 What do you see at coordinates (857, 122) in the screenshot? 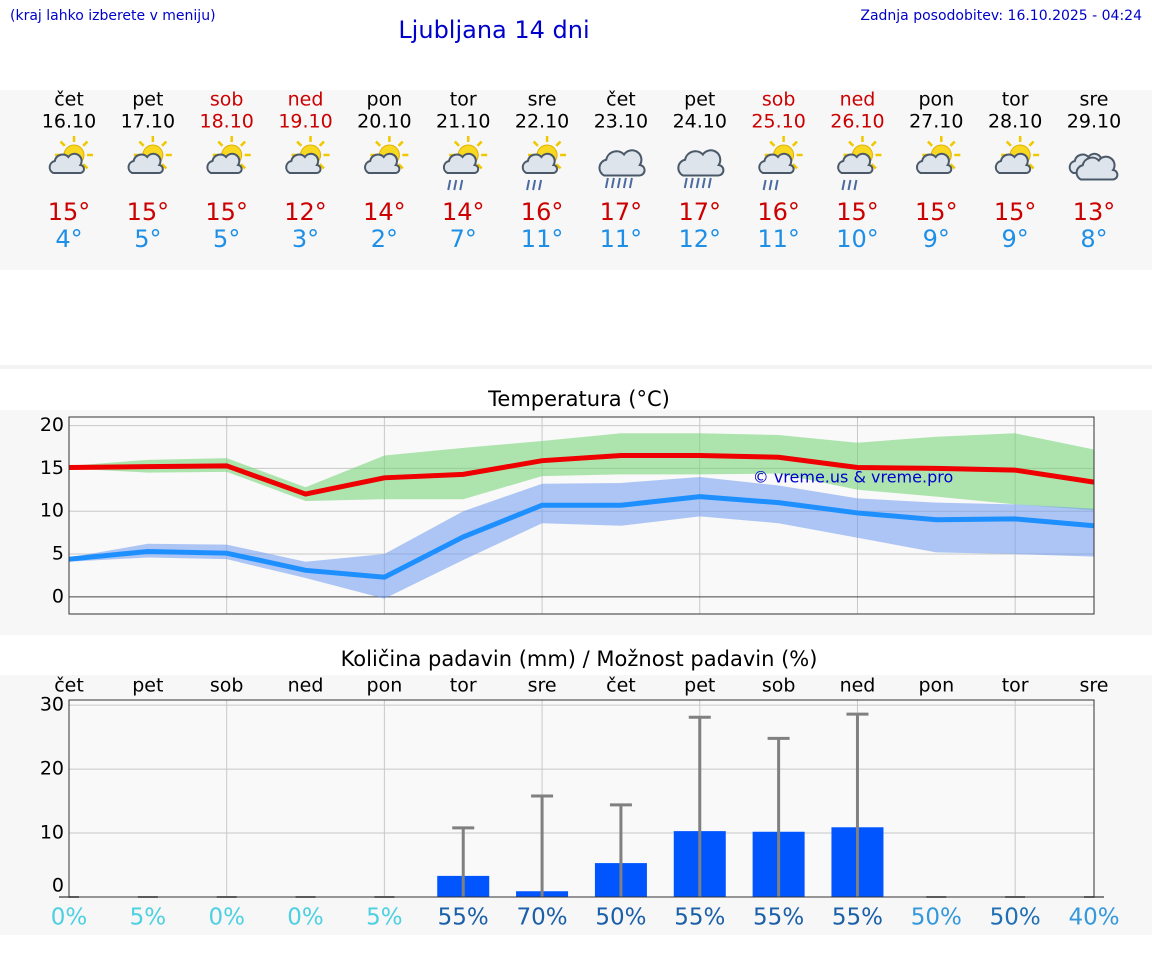
I see `day-date: 26.10` at bounding box center [857, 122].